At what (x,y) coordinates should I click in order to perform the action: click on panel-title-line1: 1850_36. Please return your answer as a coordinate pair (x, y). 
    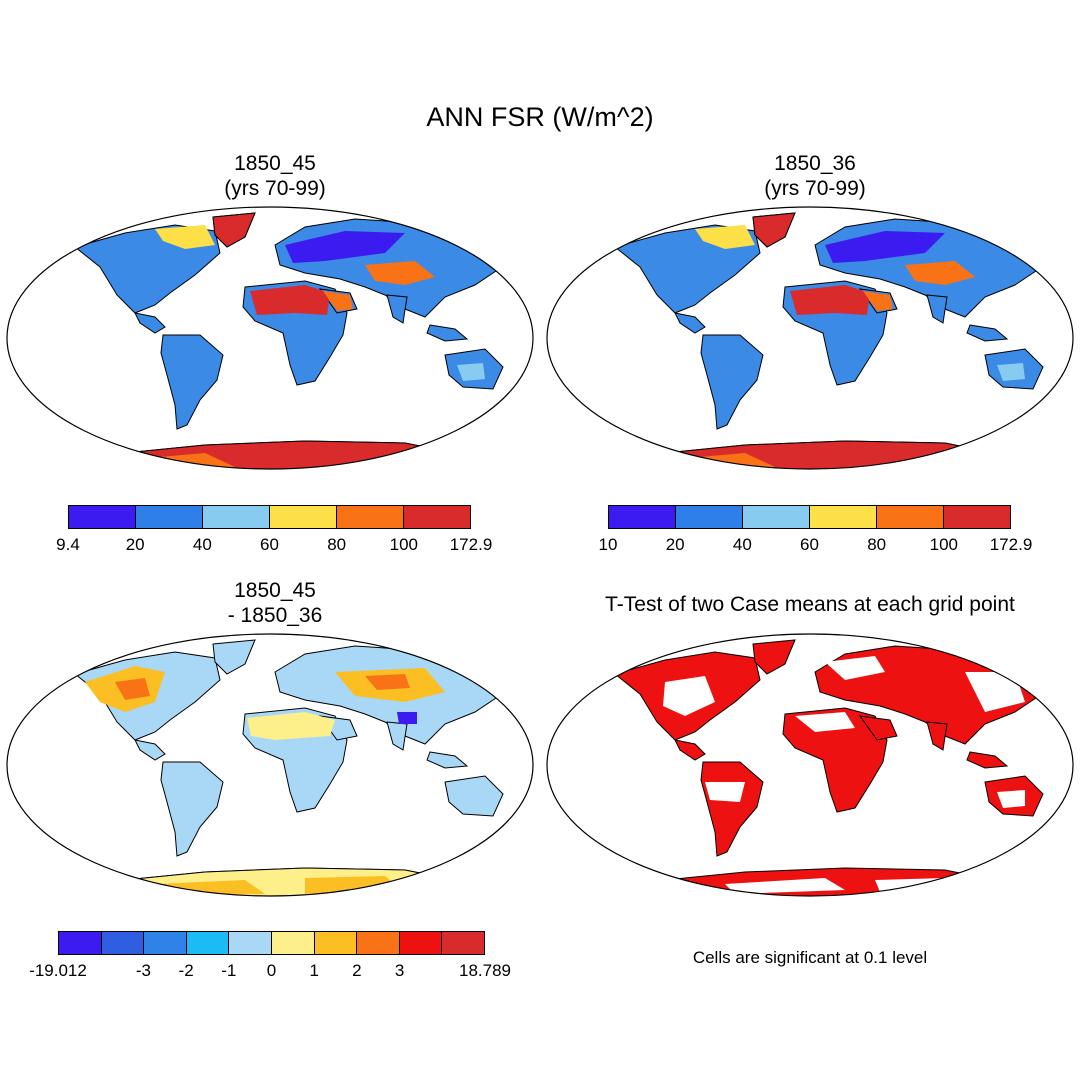
    Looking at the image, I should click on (815, 163).